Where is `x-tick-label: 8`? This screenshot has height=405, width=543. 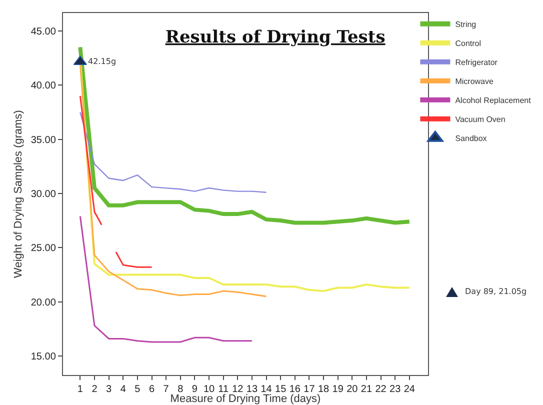
x-tick-label: 8 is located at coordinates (181, 390).